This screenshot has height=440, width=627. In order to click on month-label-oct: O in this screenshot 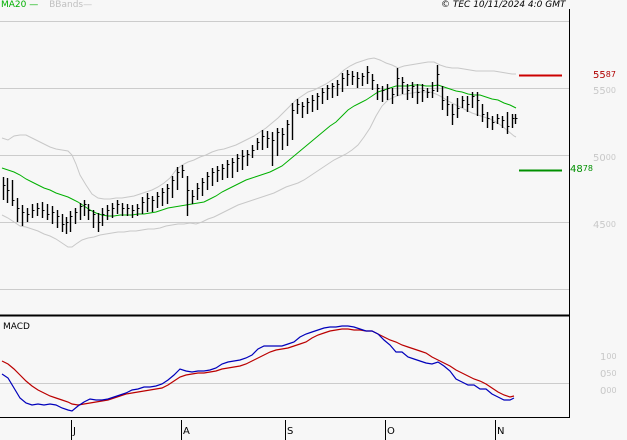, I will do `click(391, 431)`.